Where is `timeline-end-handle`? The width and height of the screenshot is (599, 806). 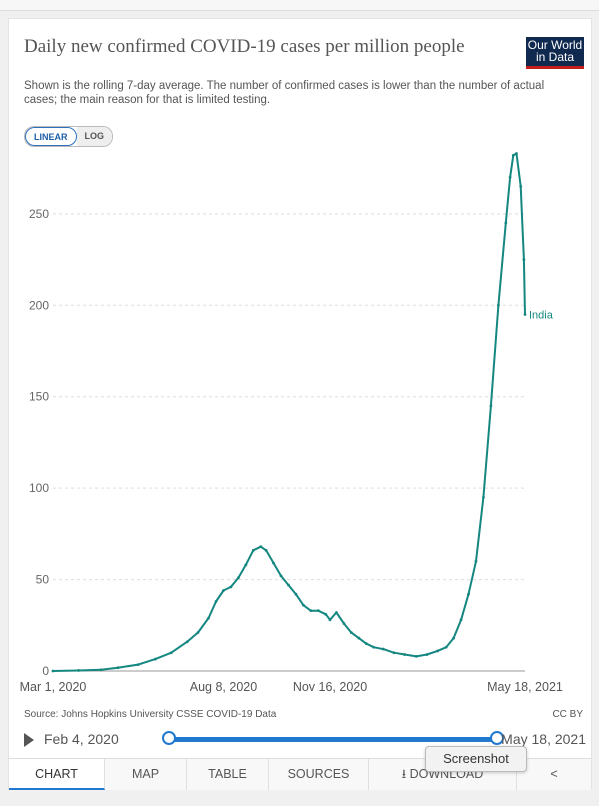
timeline-end-handle is located at coordinates (497, 738).